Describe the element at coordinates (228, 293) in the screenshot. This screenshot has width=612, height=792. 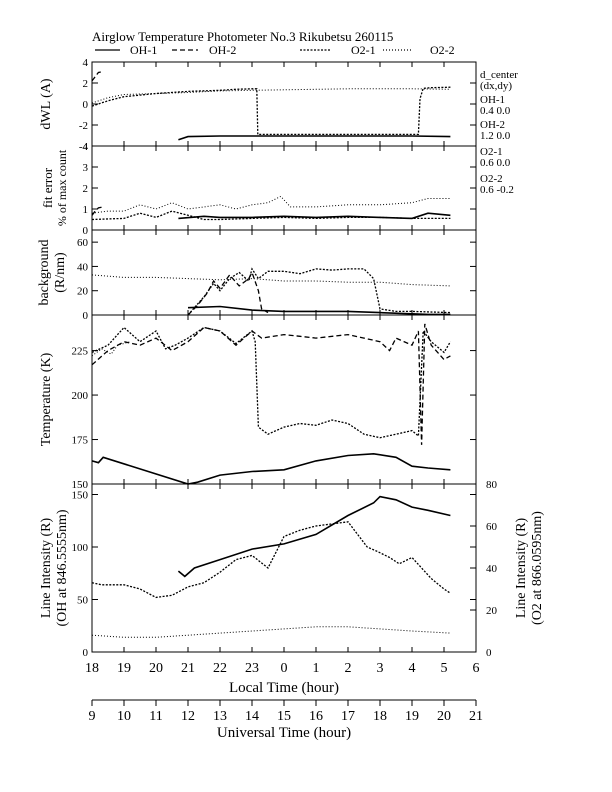
I see `series-oh-2-bg` at that location.